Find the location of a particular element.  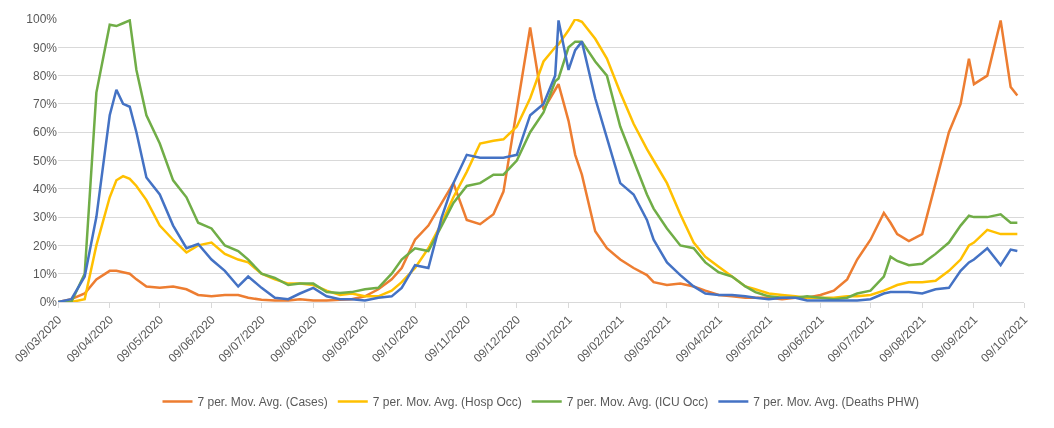

y-tick-label: 90% is located at coordinates (45, 47).